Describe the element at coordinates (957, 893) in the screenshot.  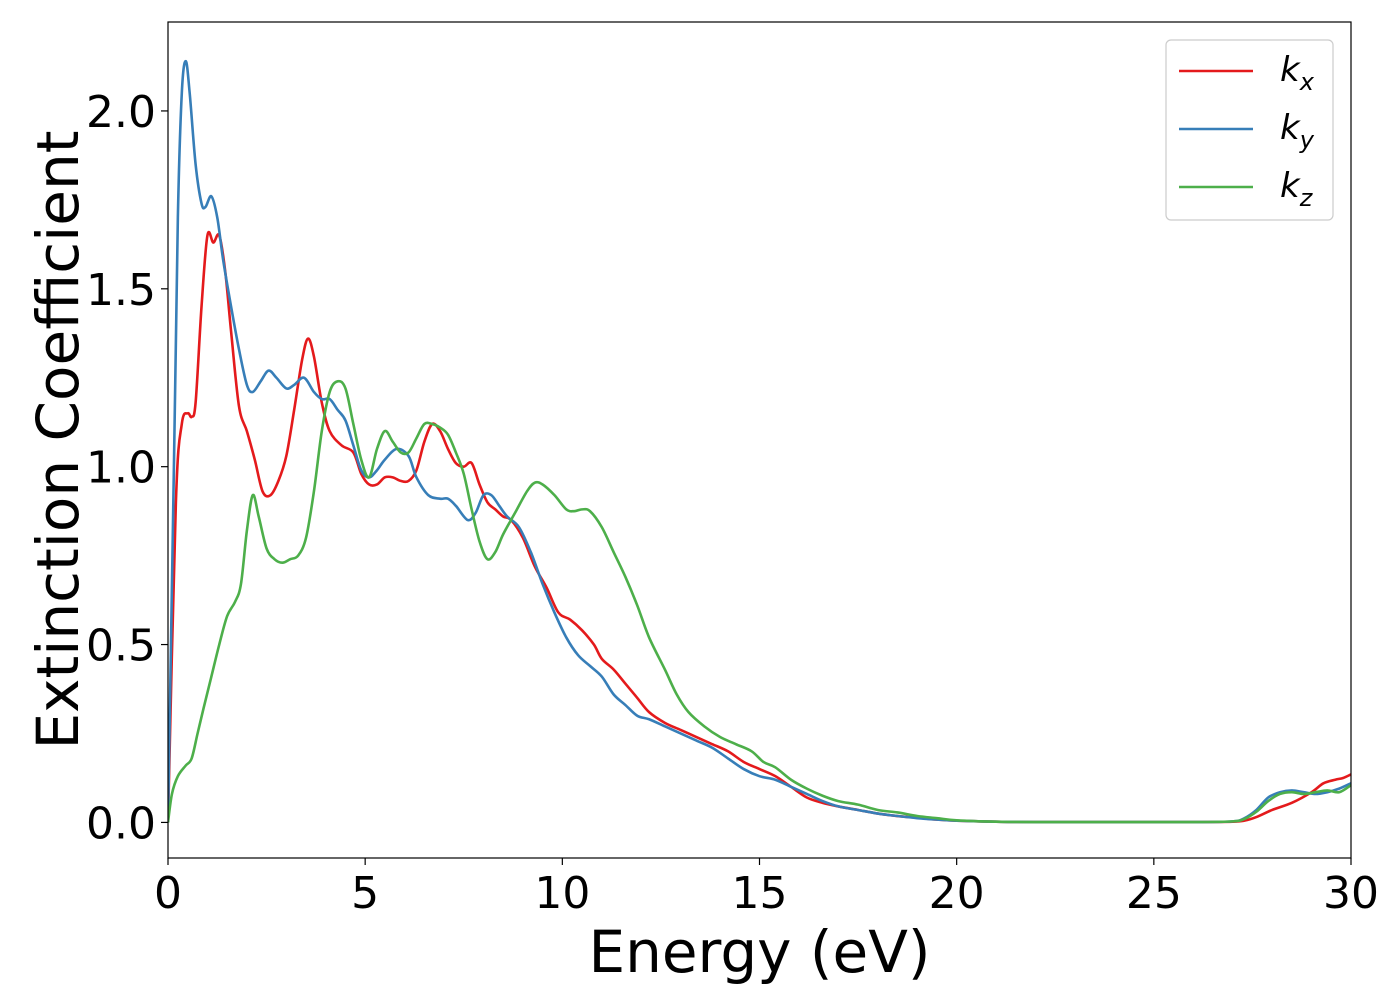
I see `x-tick-label: 20` at that location.